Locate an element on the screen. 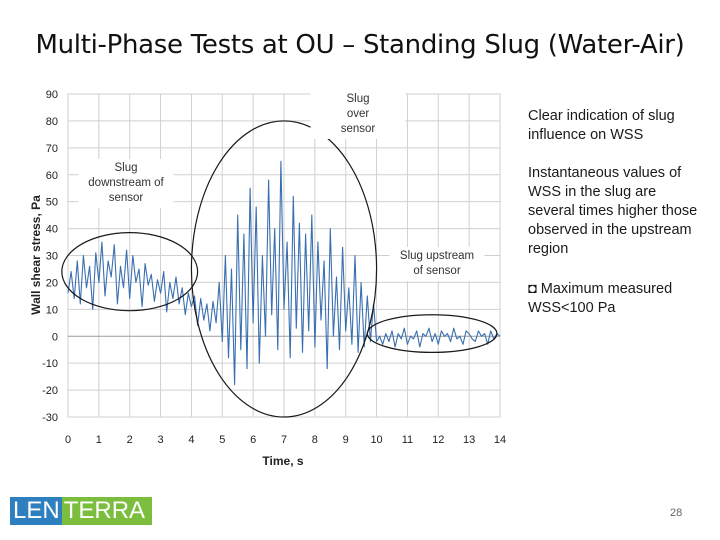 This screenshot has width=720, height=540. y-tick-label: 90 is located at coordinates (52, 95).